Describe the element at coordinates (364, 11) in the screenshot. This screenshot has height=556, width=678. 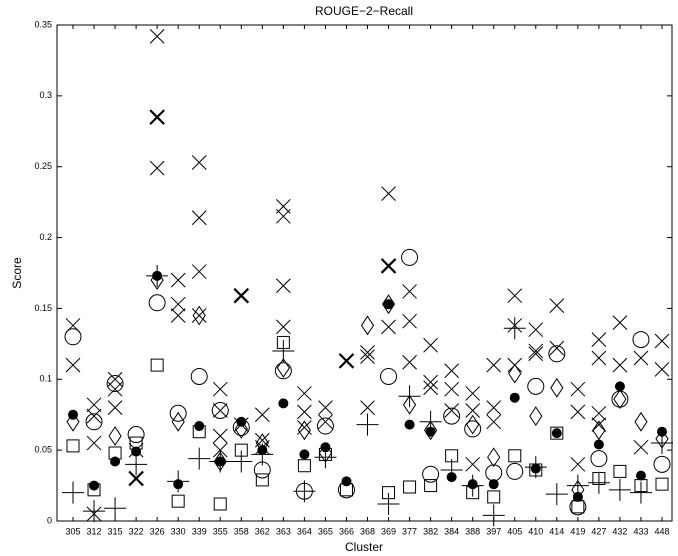
I see `chart-title: ROUGE−2−Recall` at that location.